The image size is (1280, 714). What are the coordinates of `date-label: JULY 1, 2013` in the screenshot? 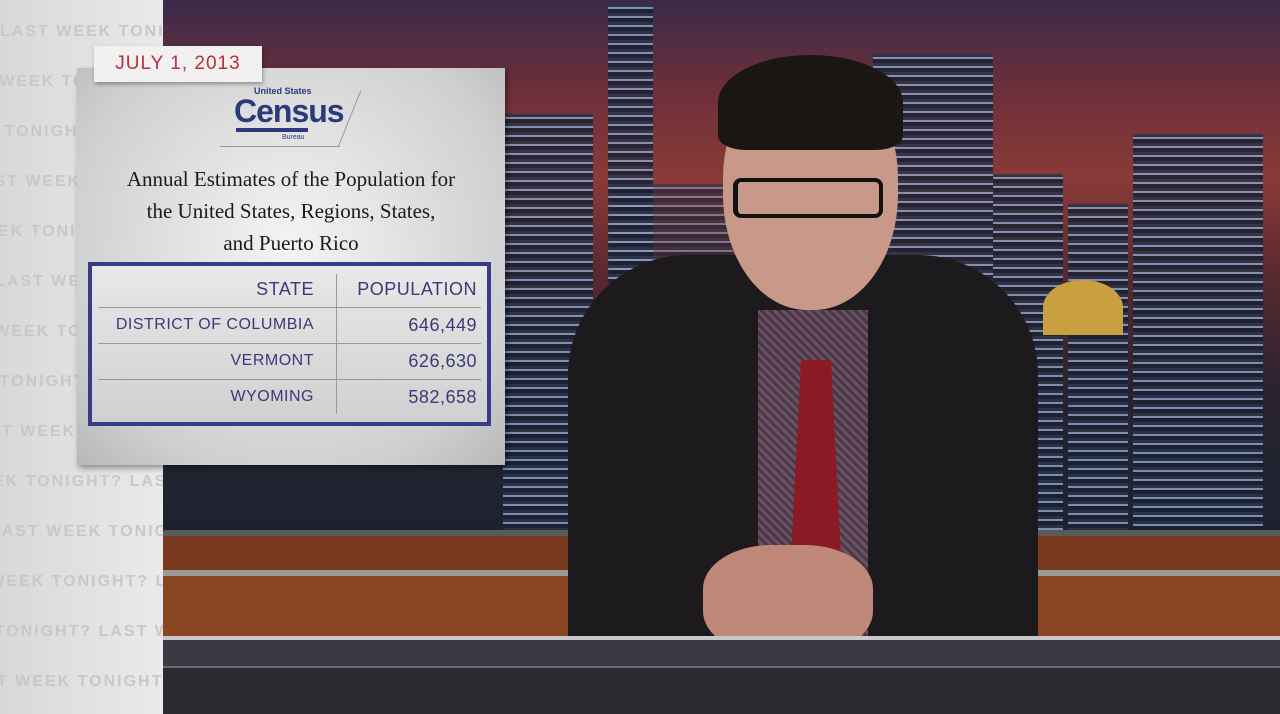 It's located at (178, 64).